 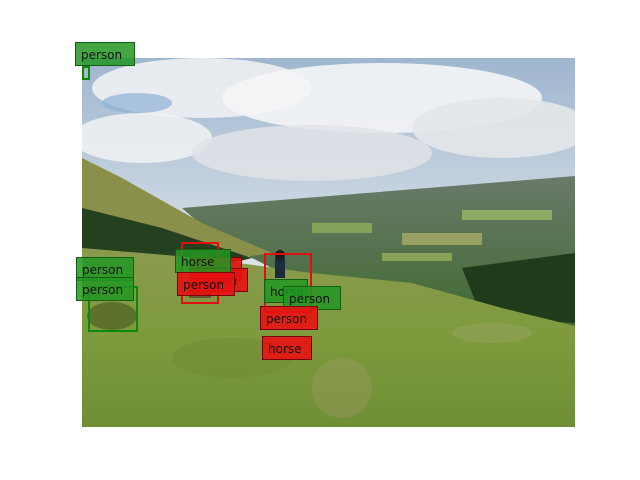 I want to click on gt-person-box-top, so click(x=86, y=73).